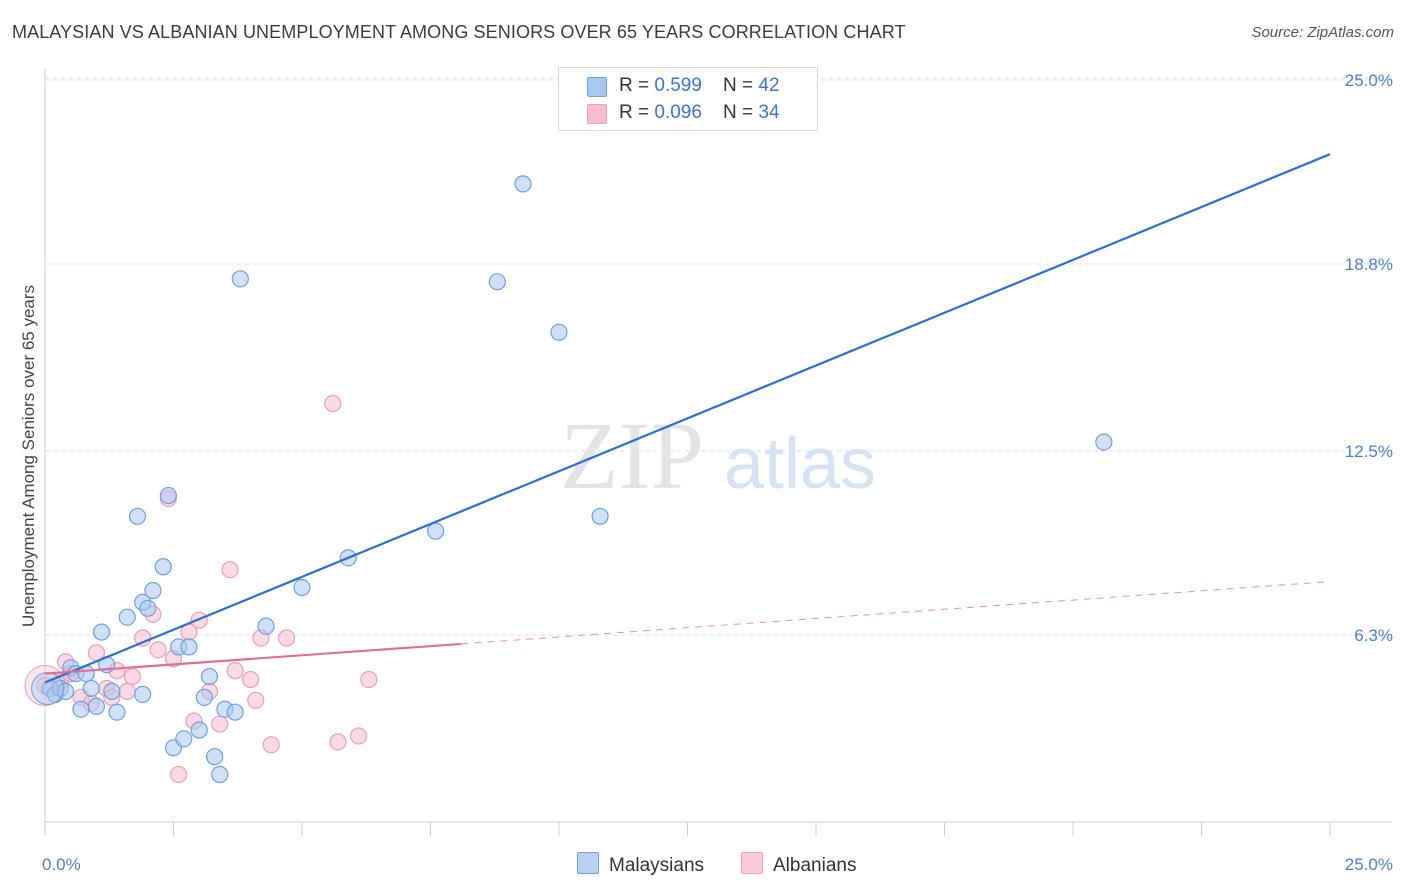  Describe the element at coordinates (896, 613) in the screenshot. I see `albanians-trend-line-dashed` at that location.